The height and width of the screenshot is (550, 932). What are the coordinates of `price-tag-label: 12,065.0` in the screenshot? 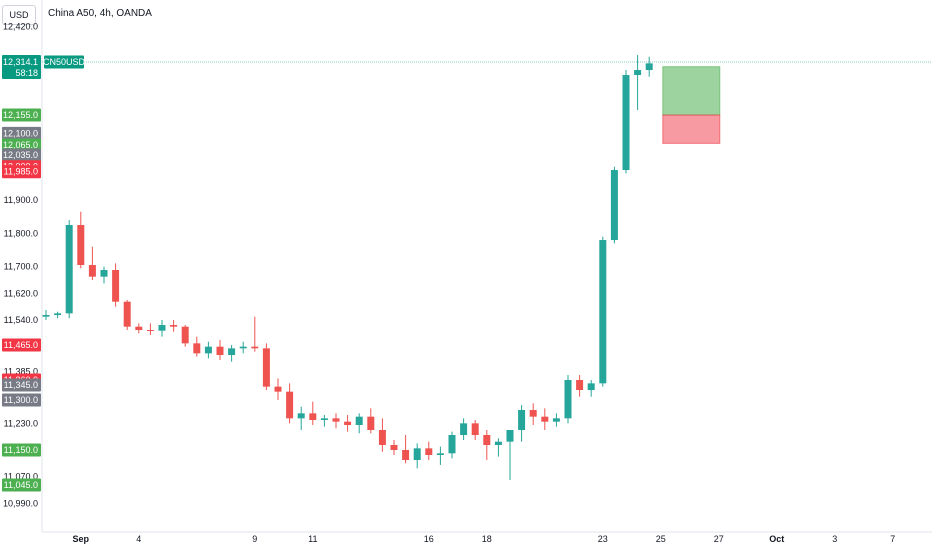 It's located at (20, 145).